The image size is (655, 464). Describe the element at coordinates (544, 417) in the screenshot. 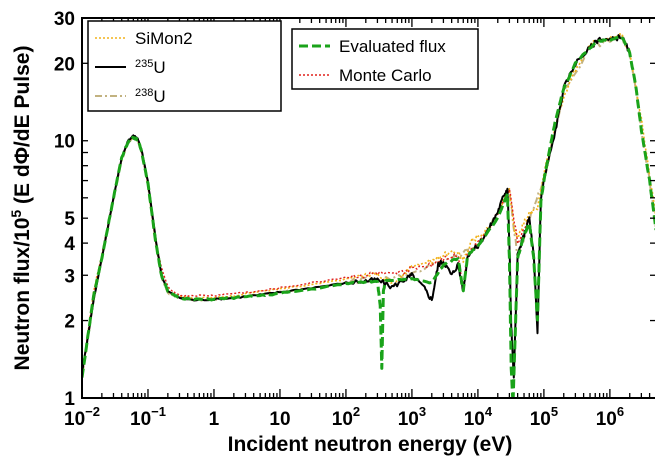

I see `x-tick-label: 10⁵` at that location.